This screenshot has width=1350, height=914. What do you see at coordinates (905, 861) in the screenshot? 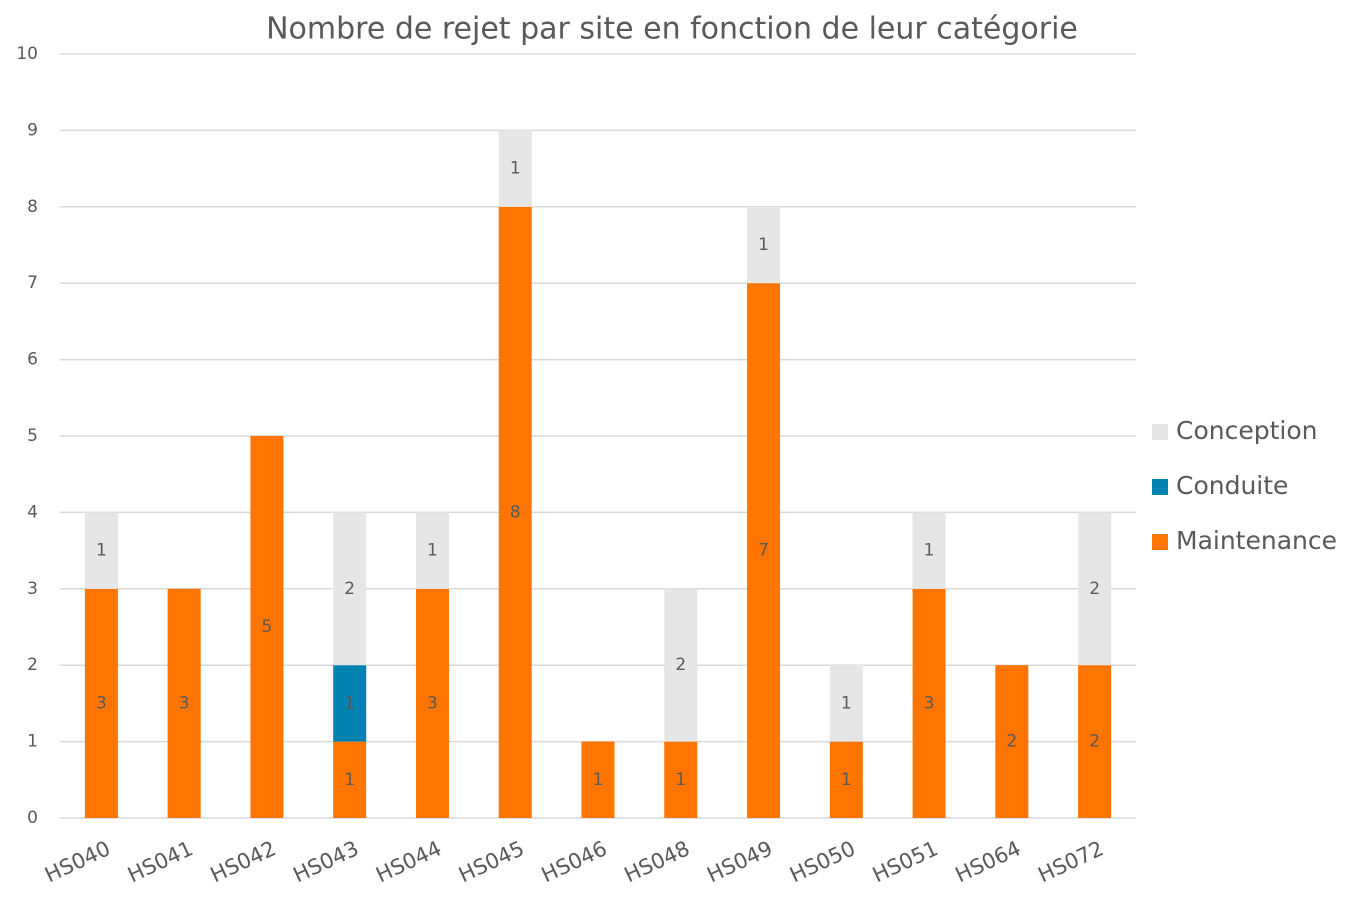
I see `x-tick-label: HS051` at bounding box center [905, 861].